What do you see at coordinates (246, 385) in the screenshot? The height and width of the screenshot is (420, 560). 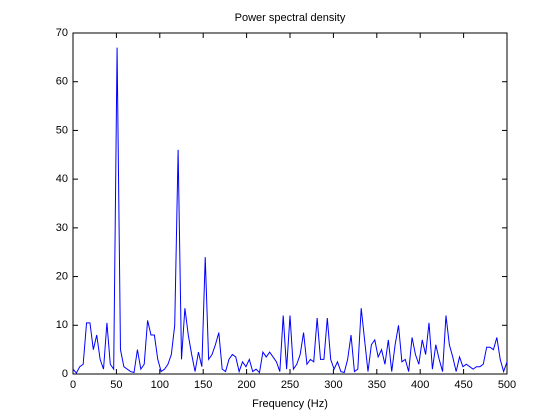 I see `x-tick-label: 200` at bounding box center [246, 385].